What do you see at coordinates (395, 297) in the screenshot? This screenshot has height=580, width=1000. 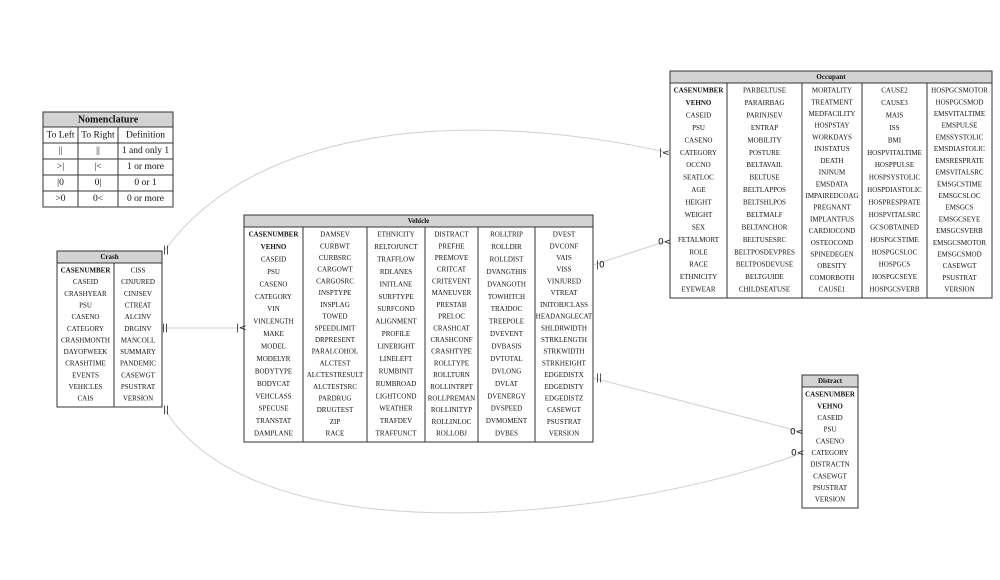 I see `field: SURFTYPE` at bounding box center [395, 297].